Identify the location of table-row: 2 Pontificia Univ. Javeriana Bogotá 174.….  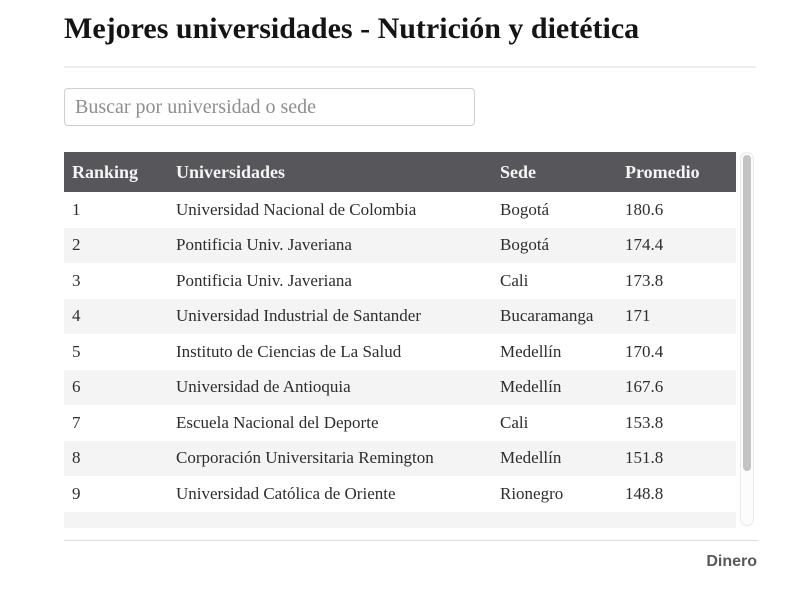
(400, 245).